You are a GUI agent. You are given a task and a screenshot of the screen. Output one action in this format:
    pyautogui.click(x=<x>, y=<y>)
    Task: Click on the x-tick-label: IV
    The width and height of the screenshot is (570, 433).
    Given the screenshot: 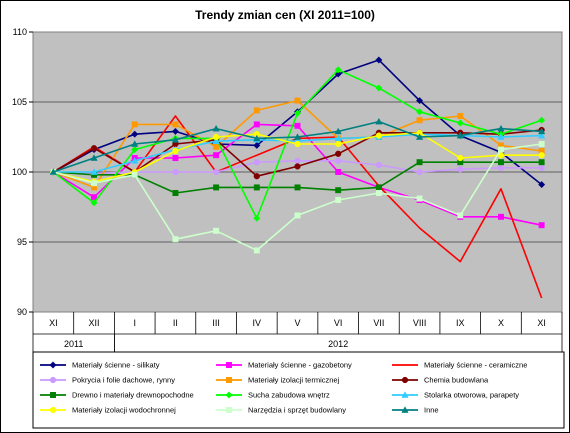 What is the action you would take?
    pyautogui.click(x=257, y=323)
    